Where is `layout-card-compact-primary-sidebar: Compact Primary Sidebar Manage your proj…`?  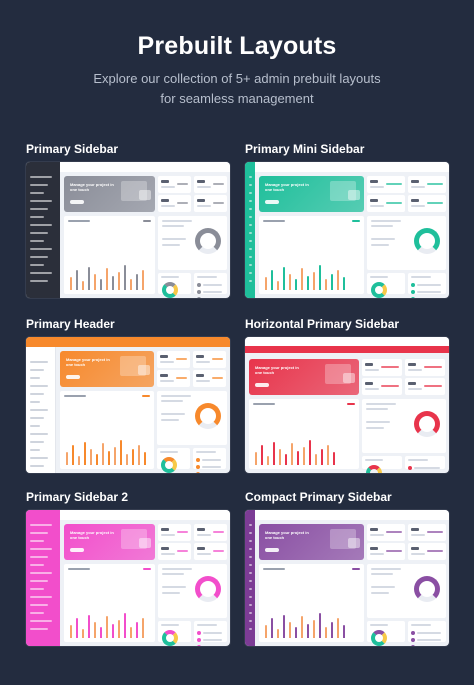
layout-card-compact-primary-sidebar: Compact Primary Sidebar Manage your proj… is located at coordinates (347, 567).